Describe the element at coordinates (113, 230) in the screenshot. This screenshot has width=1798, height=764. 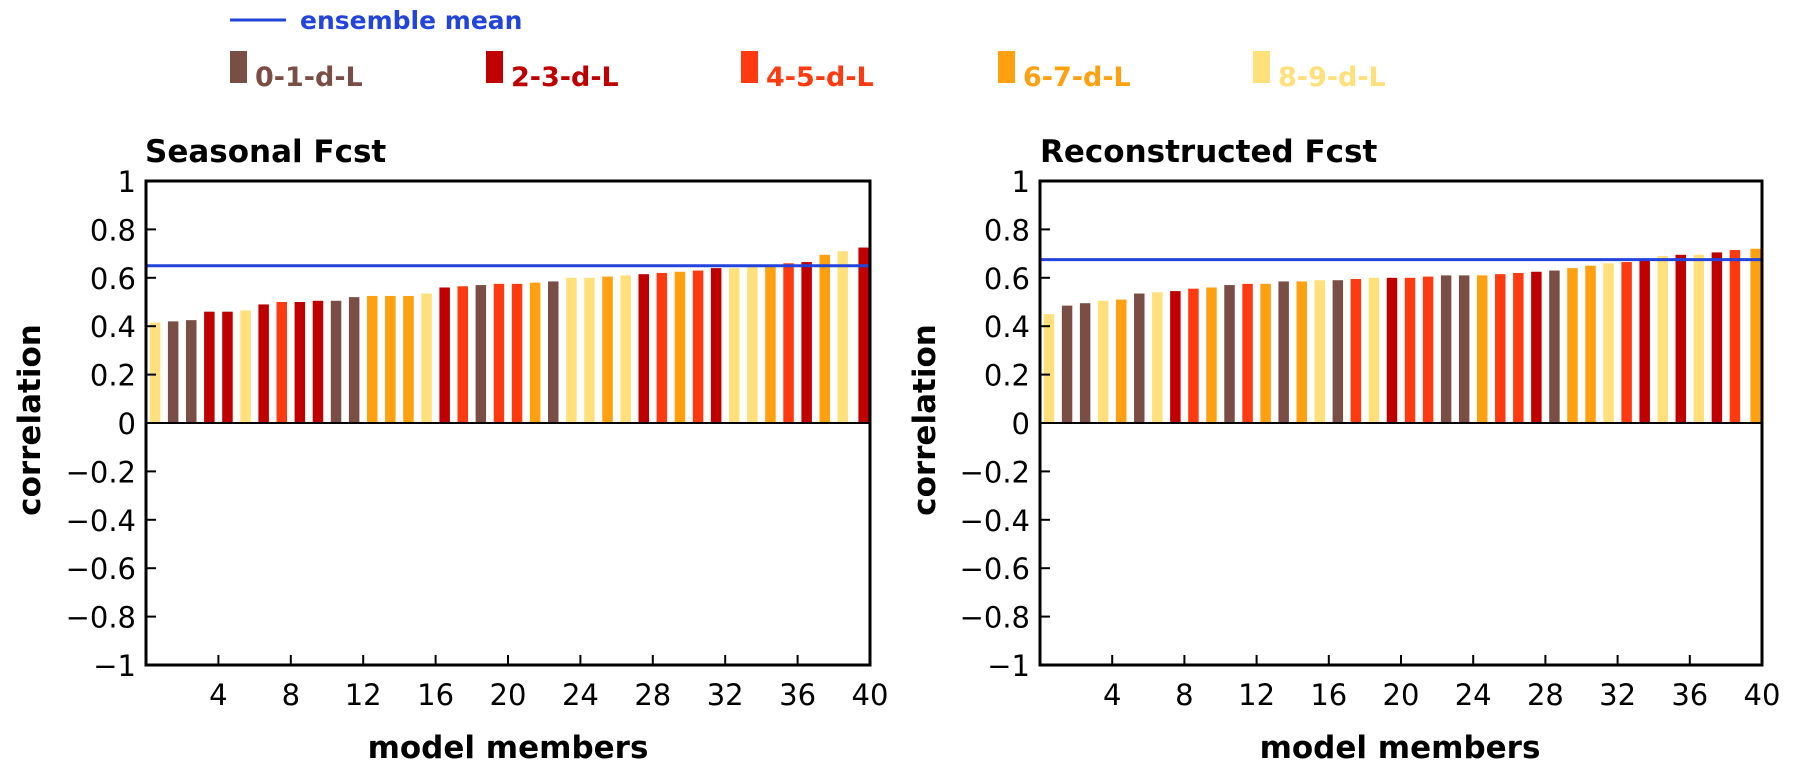
I see `y-tick-label: 0.8` at that location.